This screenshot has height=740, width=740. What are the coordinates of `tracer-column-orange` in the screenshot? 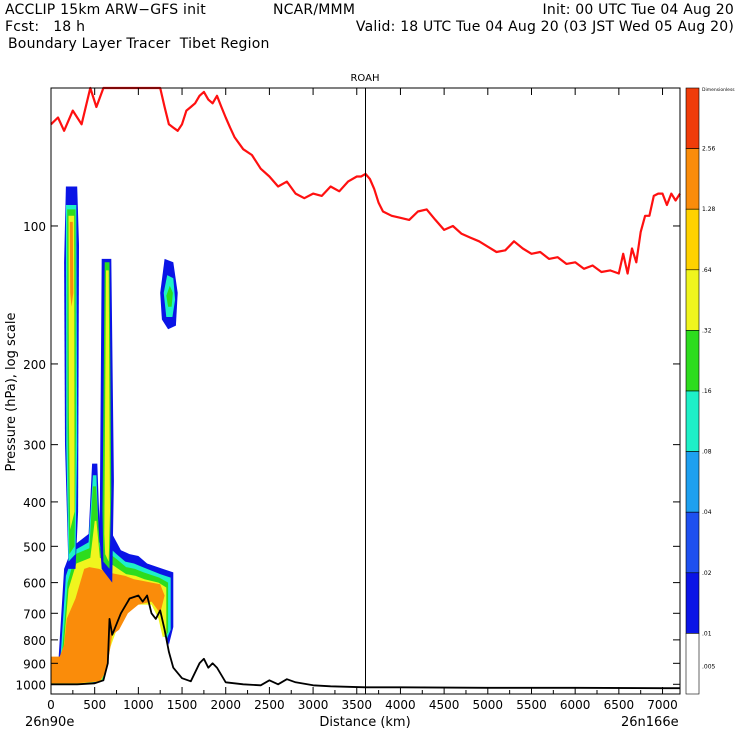 It's located at (71, 264).